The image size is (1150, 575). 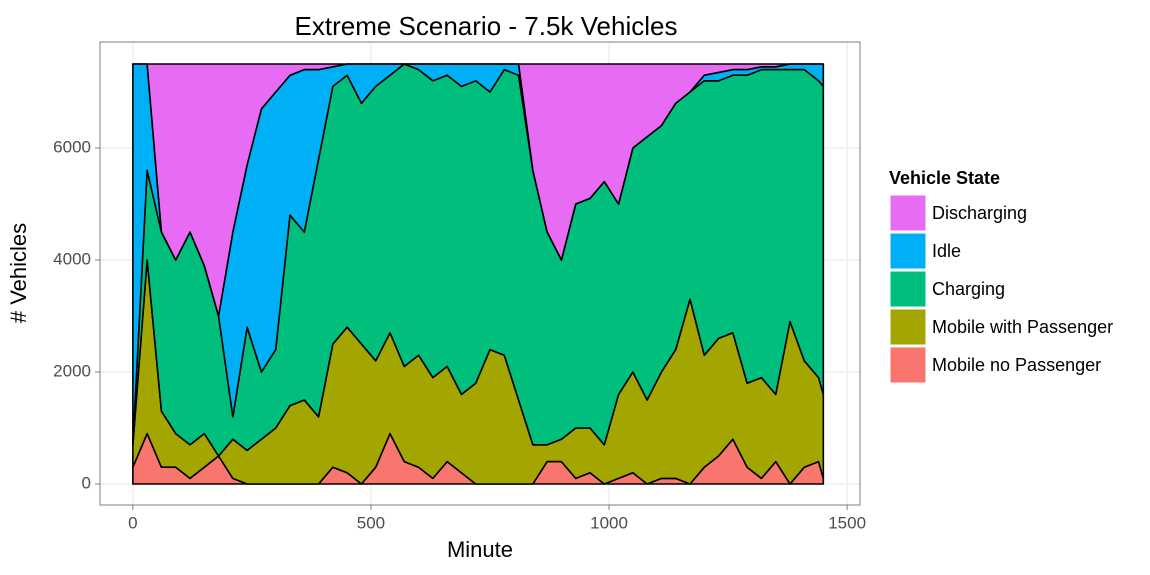 I want to click on y-tick-label: 0, so click(x=86, y=482).